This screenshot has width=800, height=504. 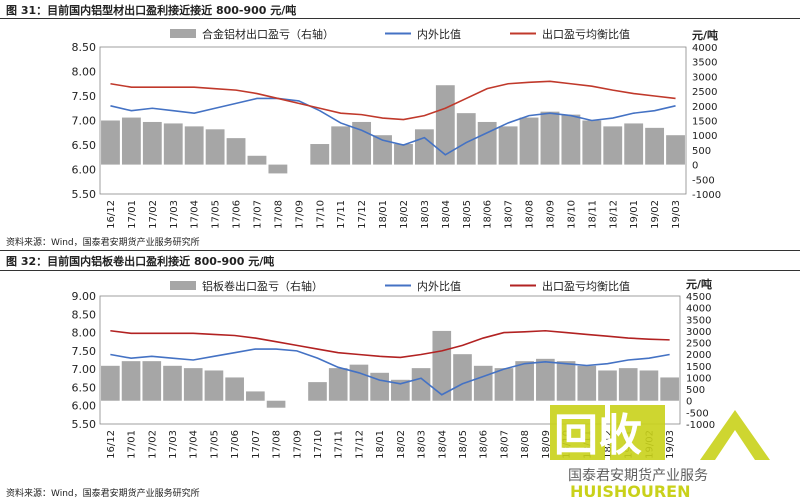 I want to click on chart1-xtick: 18/09, so click(x=550, y=214).